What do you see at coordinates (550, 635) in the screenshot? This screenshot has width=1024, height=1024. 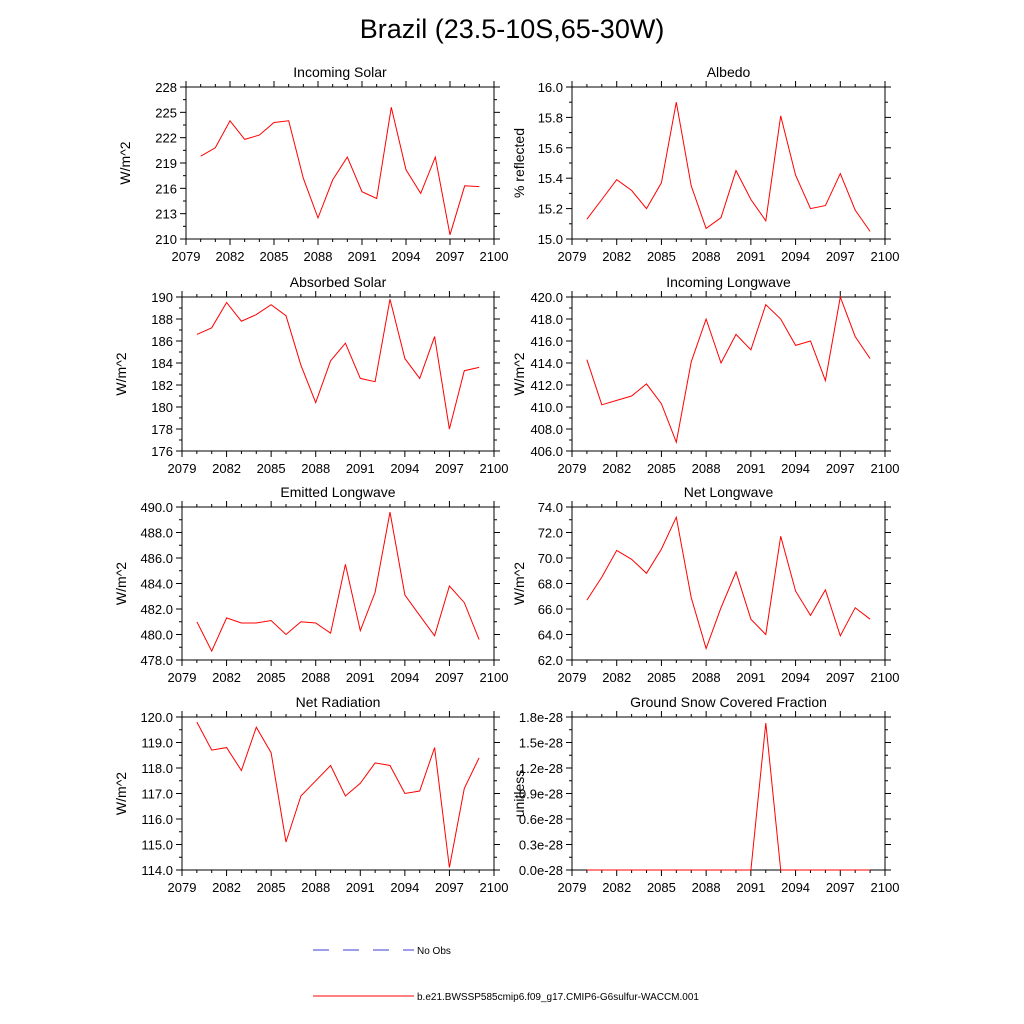 I see `y-tick-label: 64.0` at bounding box center [550, 635].